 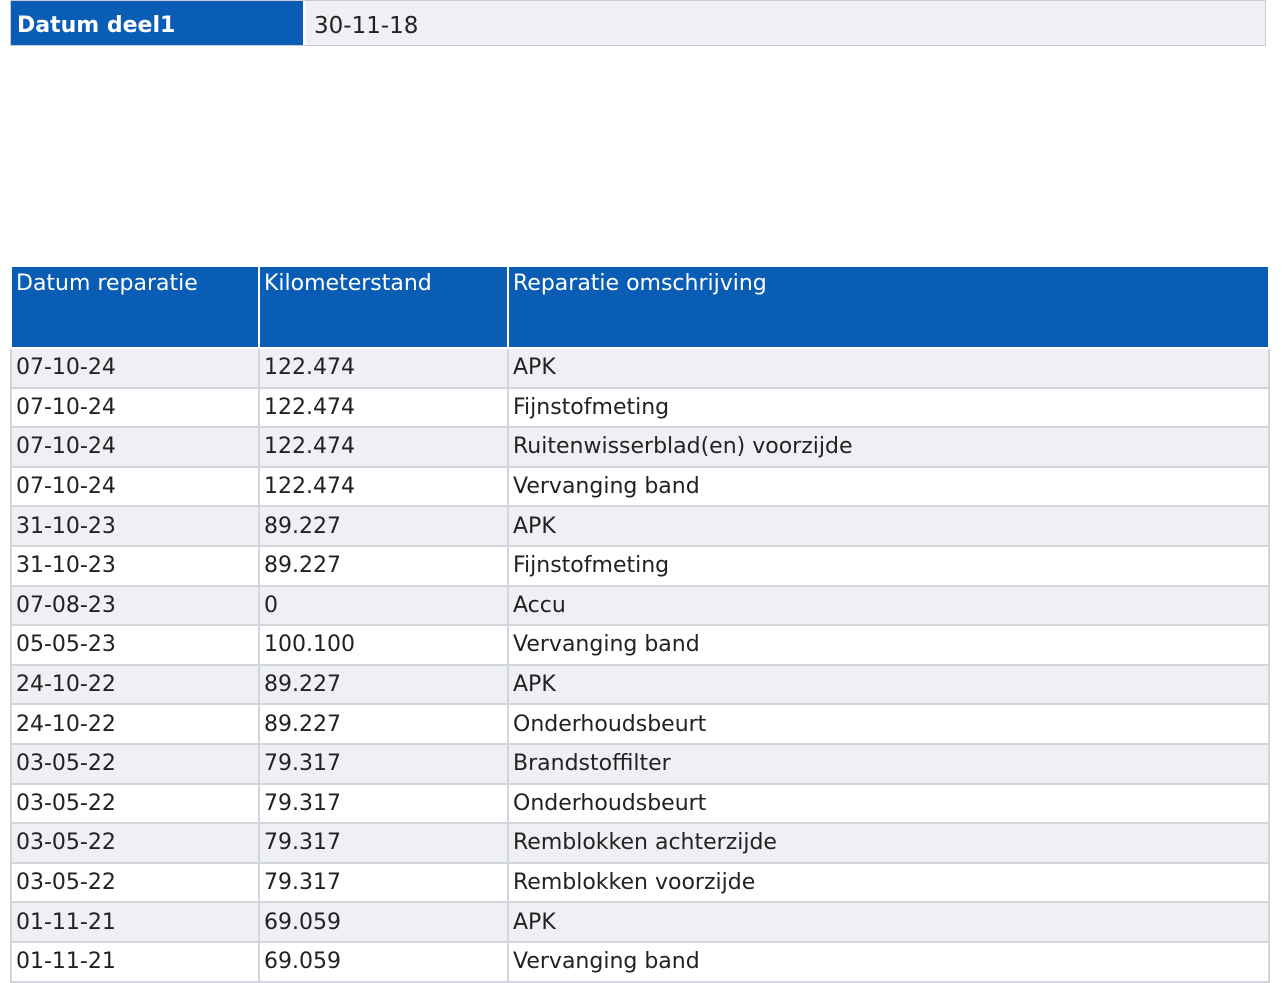 What do you see at coordinates (383, 645) in the screenshot?
I see `cell-kilometerstand: 100.100` at bounding box center [383, 645].